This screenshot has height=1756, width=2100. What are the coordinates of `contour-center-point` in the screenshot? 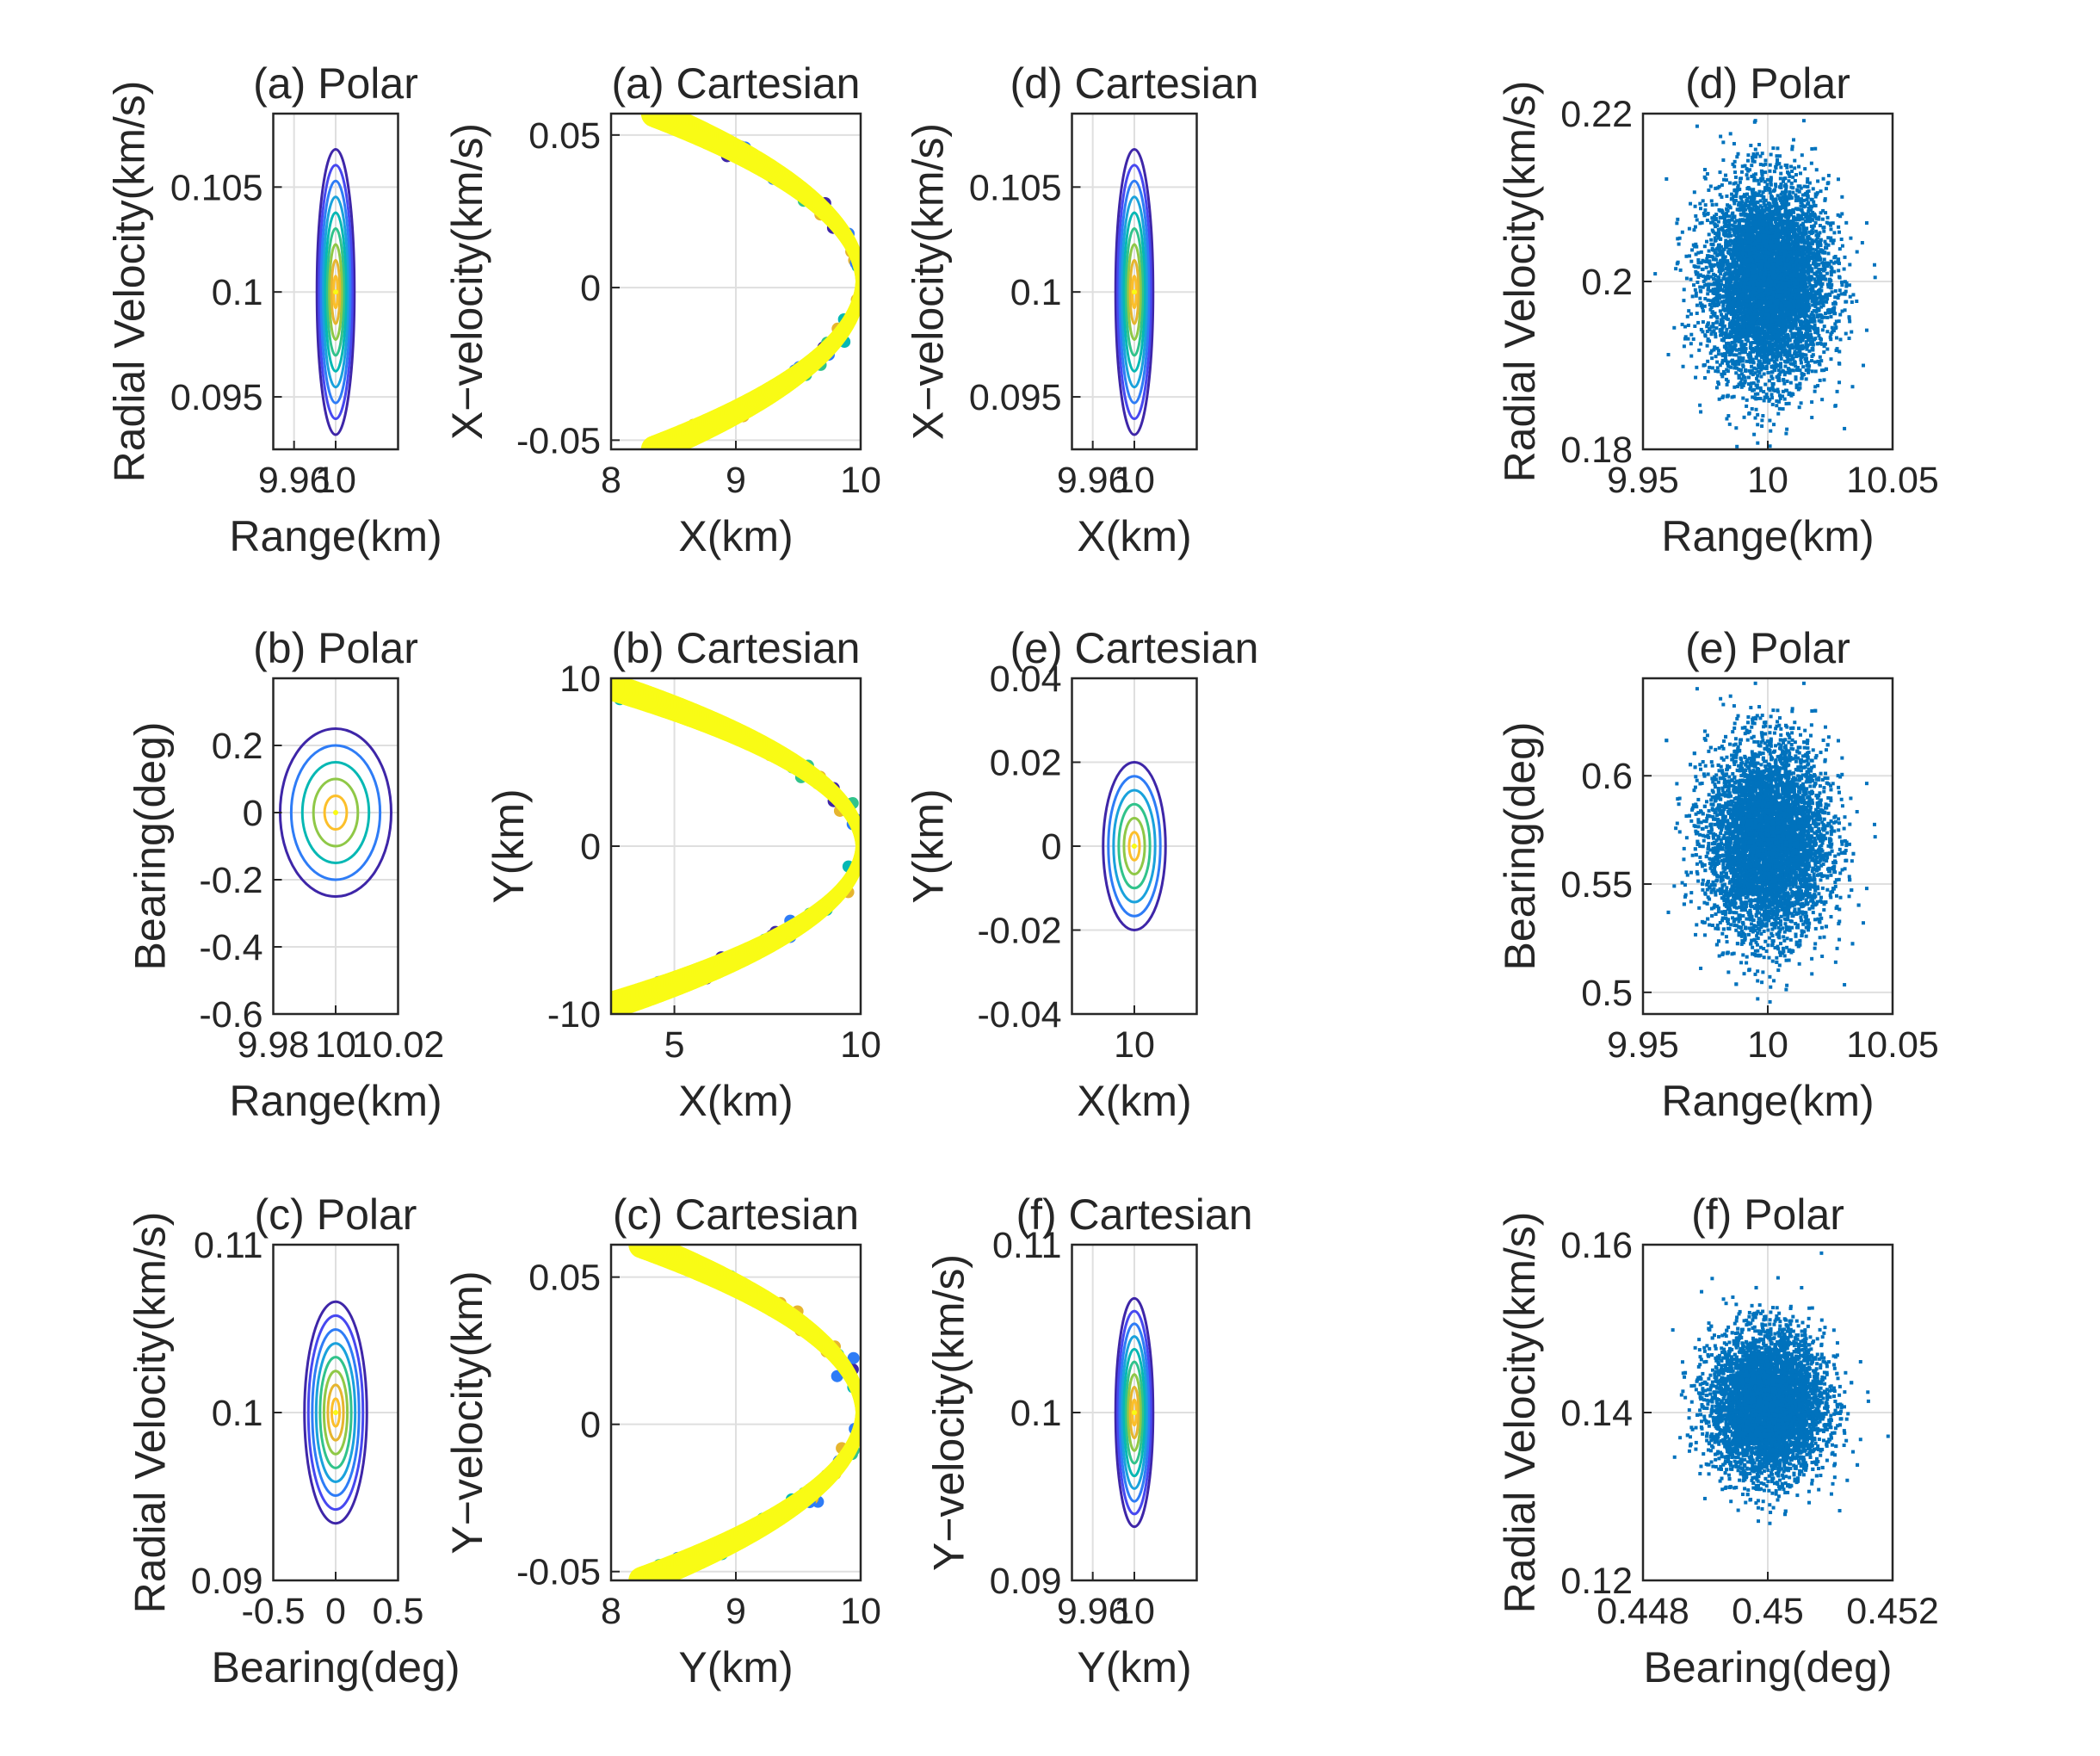 It's located at (1134, 292).